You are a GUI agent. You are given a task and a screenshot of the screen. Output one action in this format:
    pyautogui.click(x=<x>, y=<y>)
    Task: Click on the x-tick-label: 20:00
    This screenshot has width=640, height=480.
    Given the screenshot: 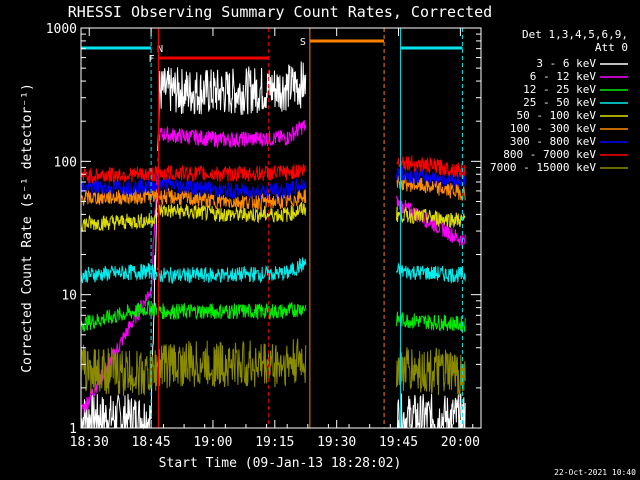 What is the action you would take?
    pyautogui.click(x=460, y=442)
    